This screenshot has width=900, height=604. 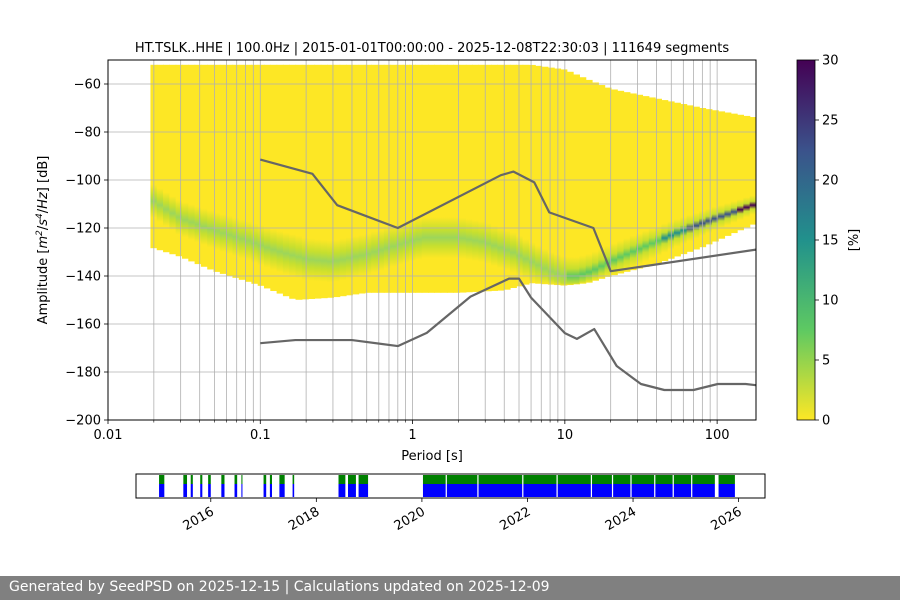 I want to click on y-tick-label: −120, so click(x=83, y=229).